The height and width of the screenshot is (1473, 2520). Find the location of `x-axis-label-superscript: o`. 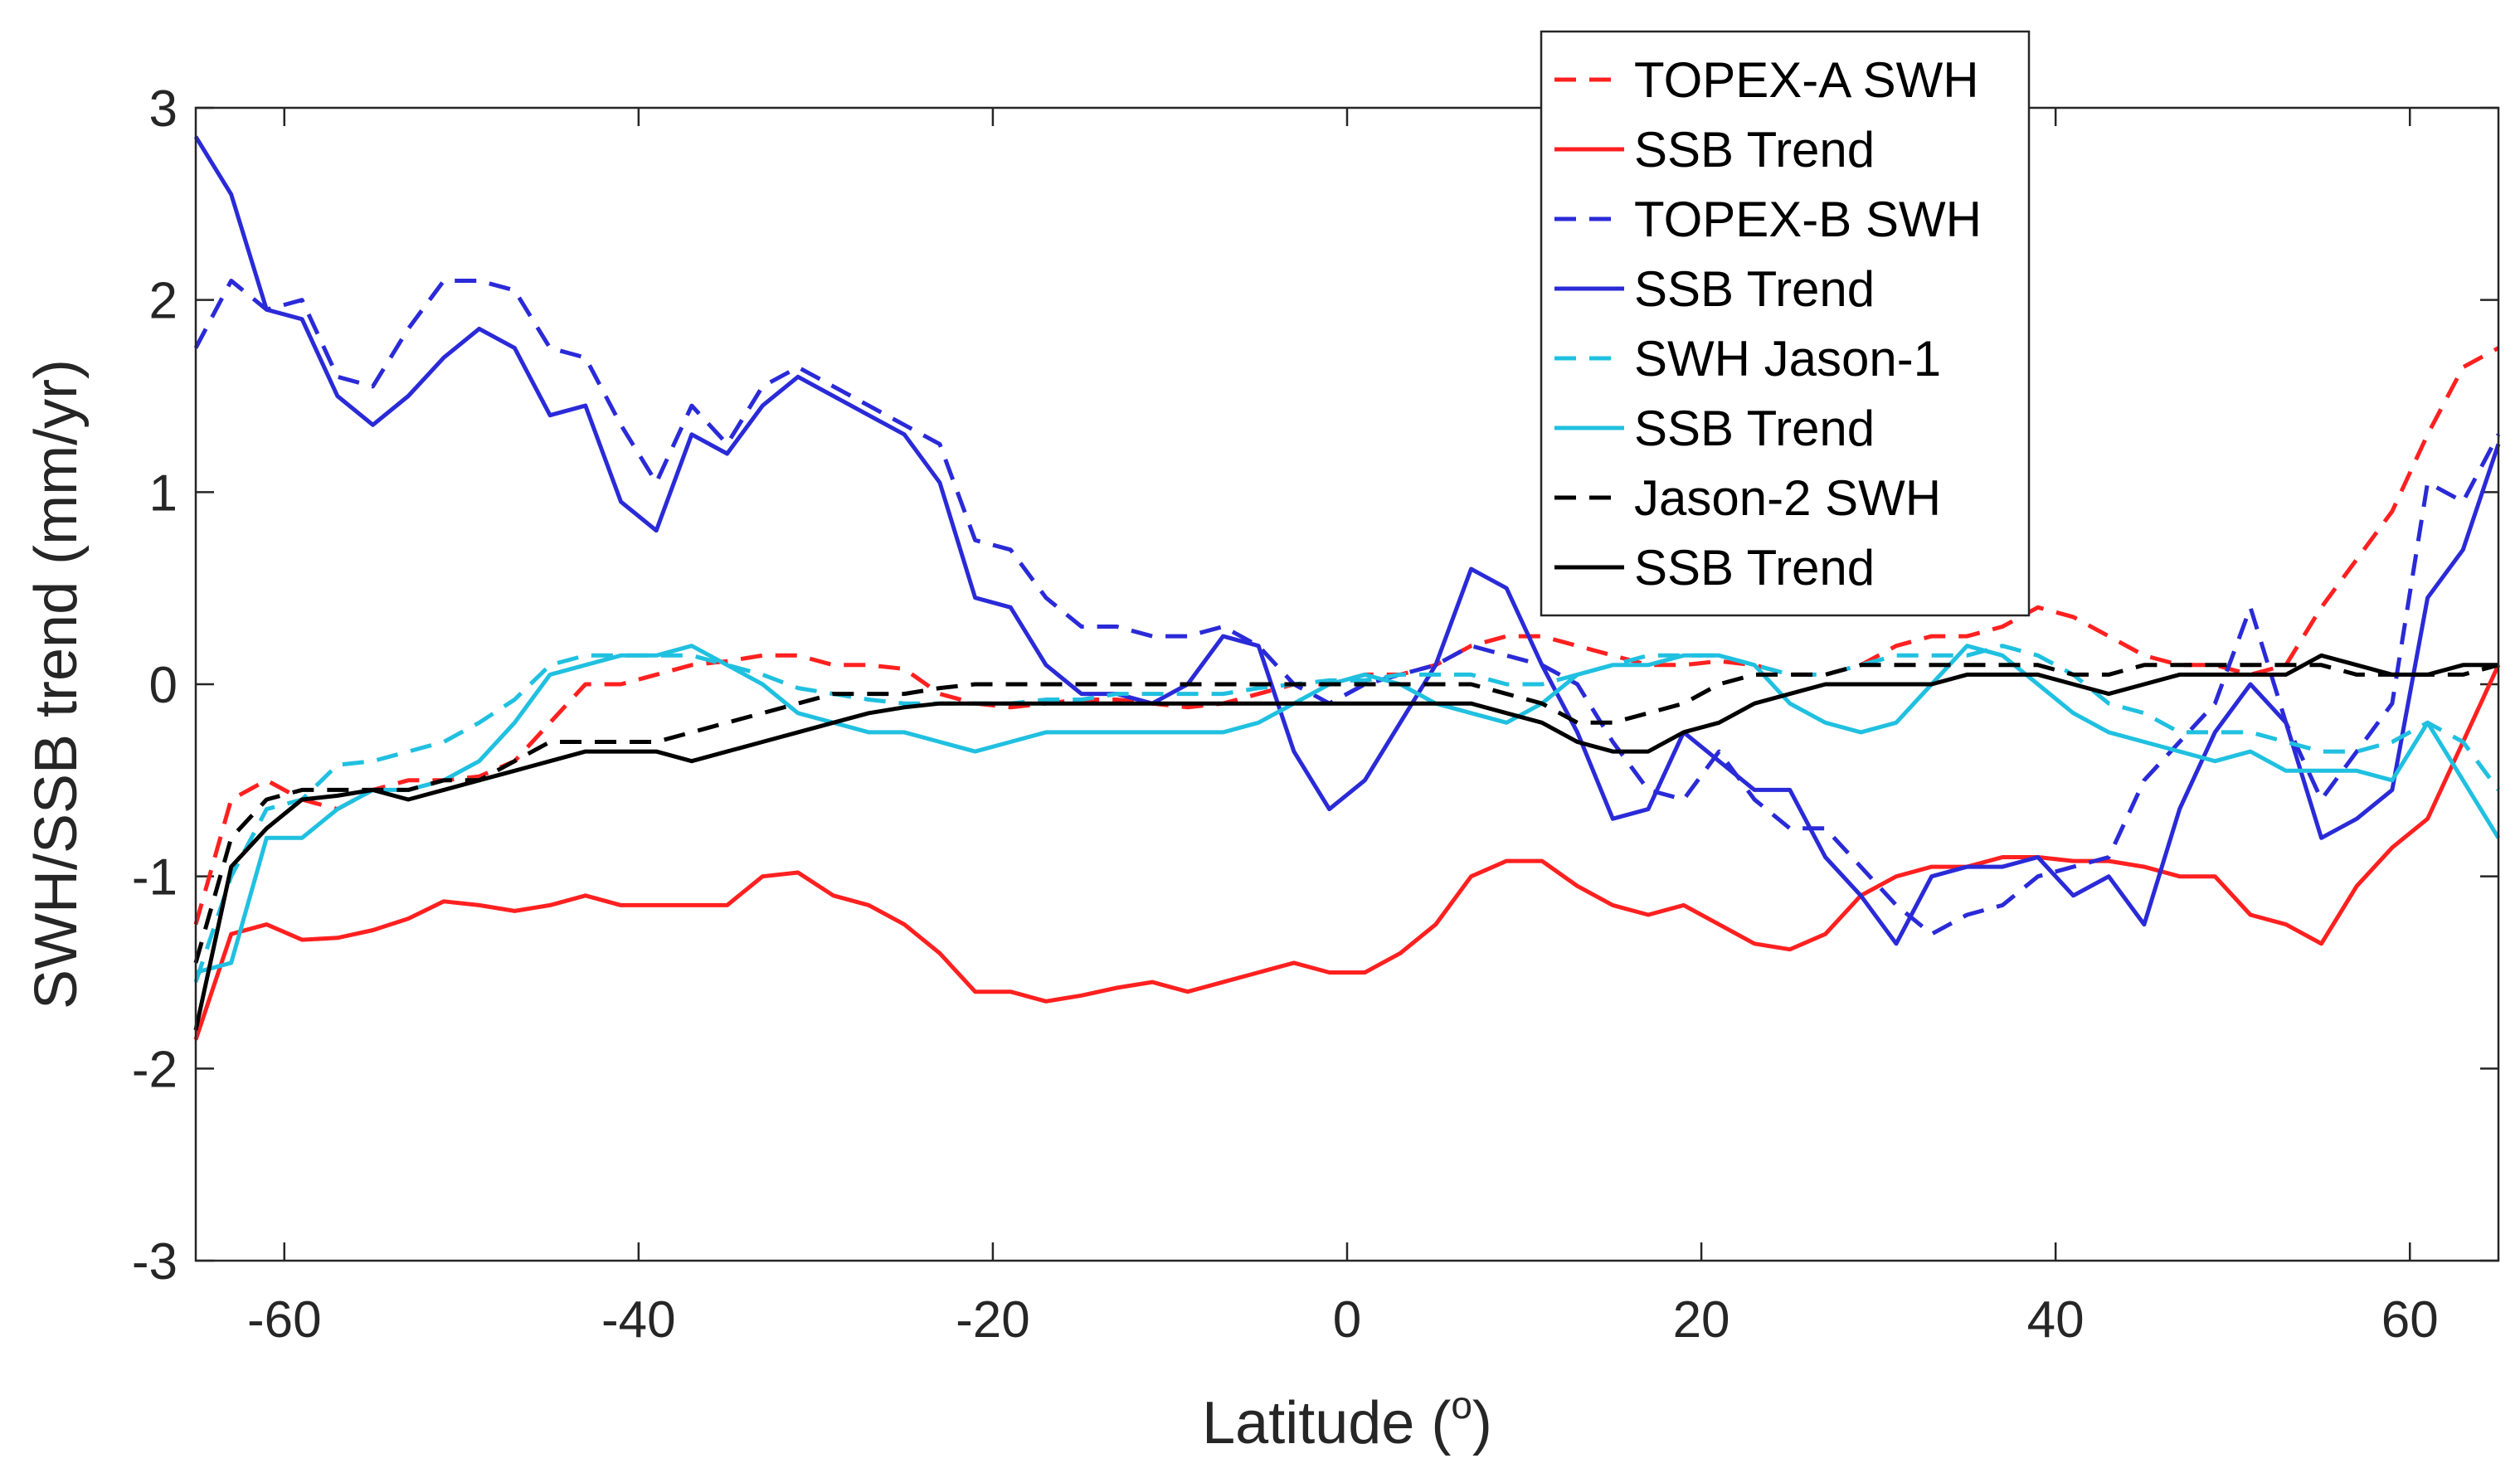

x-axis-label-superscript: o is located at coordinates (1461, 1405).